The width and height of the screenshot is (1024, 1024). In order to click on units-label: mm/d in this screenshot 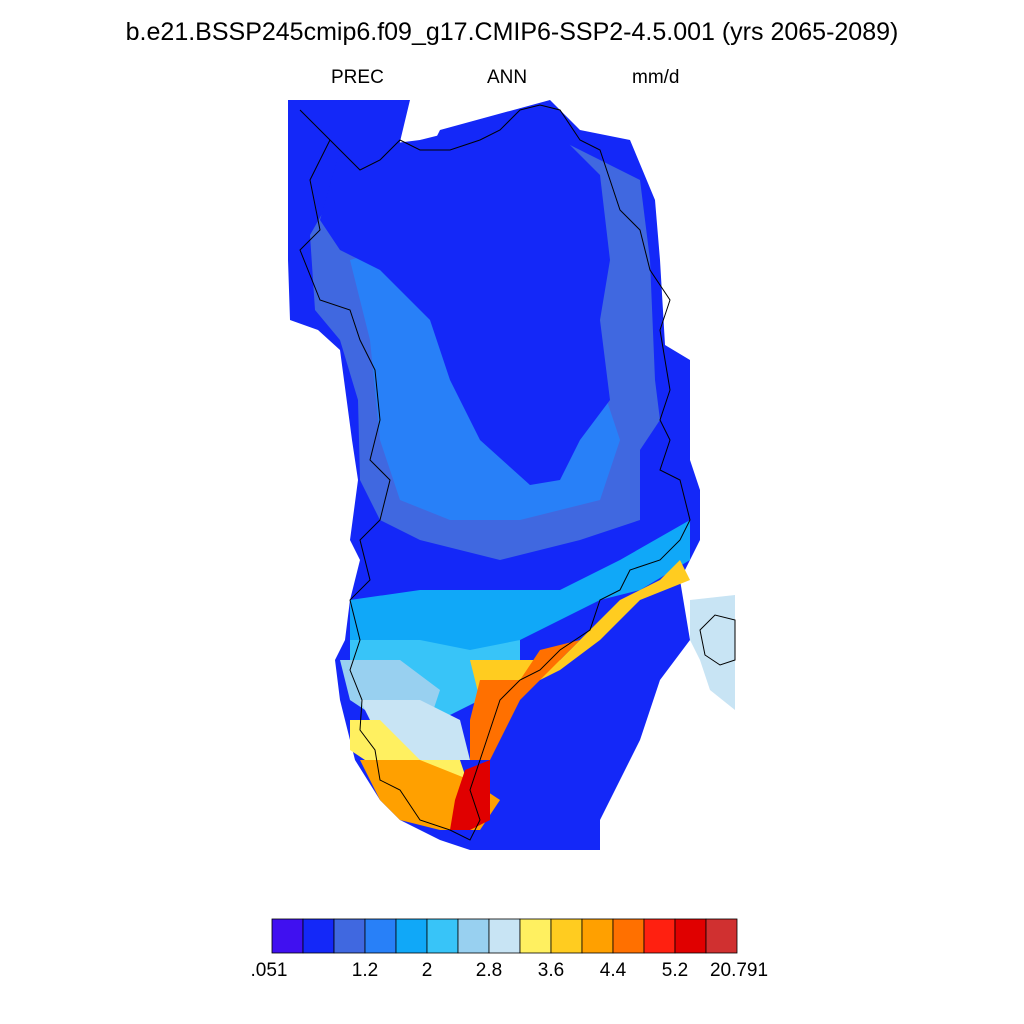, I will do `click(656, 77)`.